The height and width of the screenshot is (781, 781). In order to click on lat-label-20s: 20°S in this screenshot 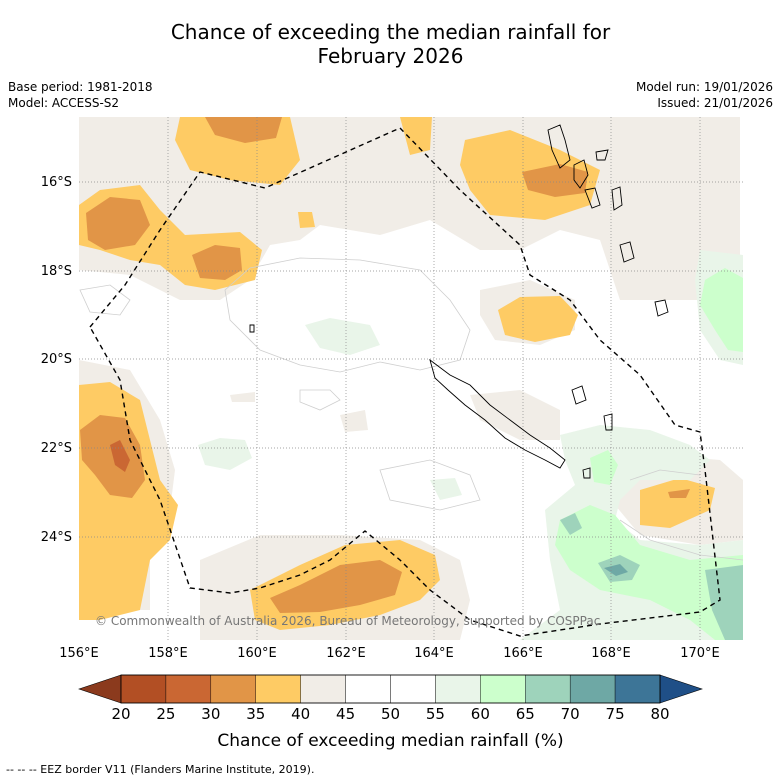, I will do `click(56, 359)`.